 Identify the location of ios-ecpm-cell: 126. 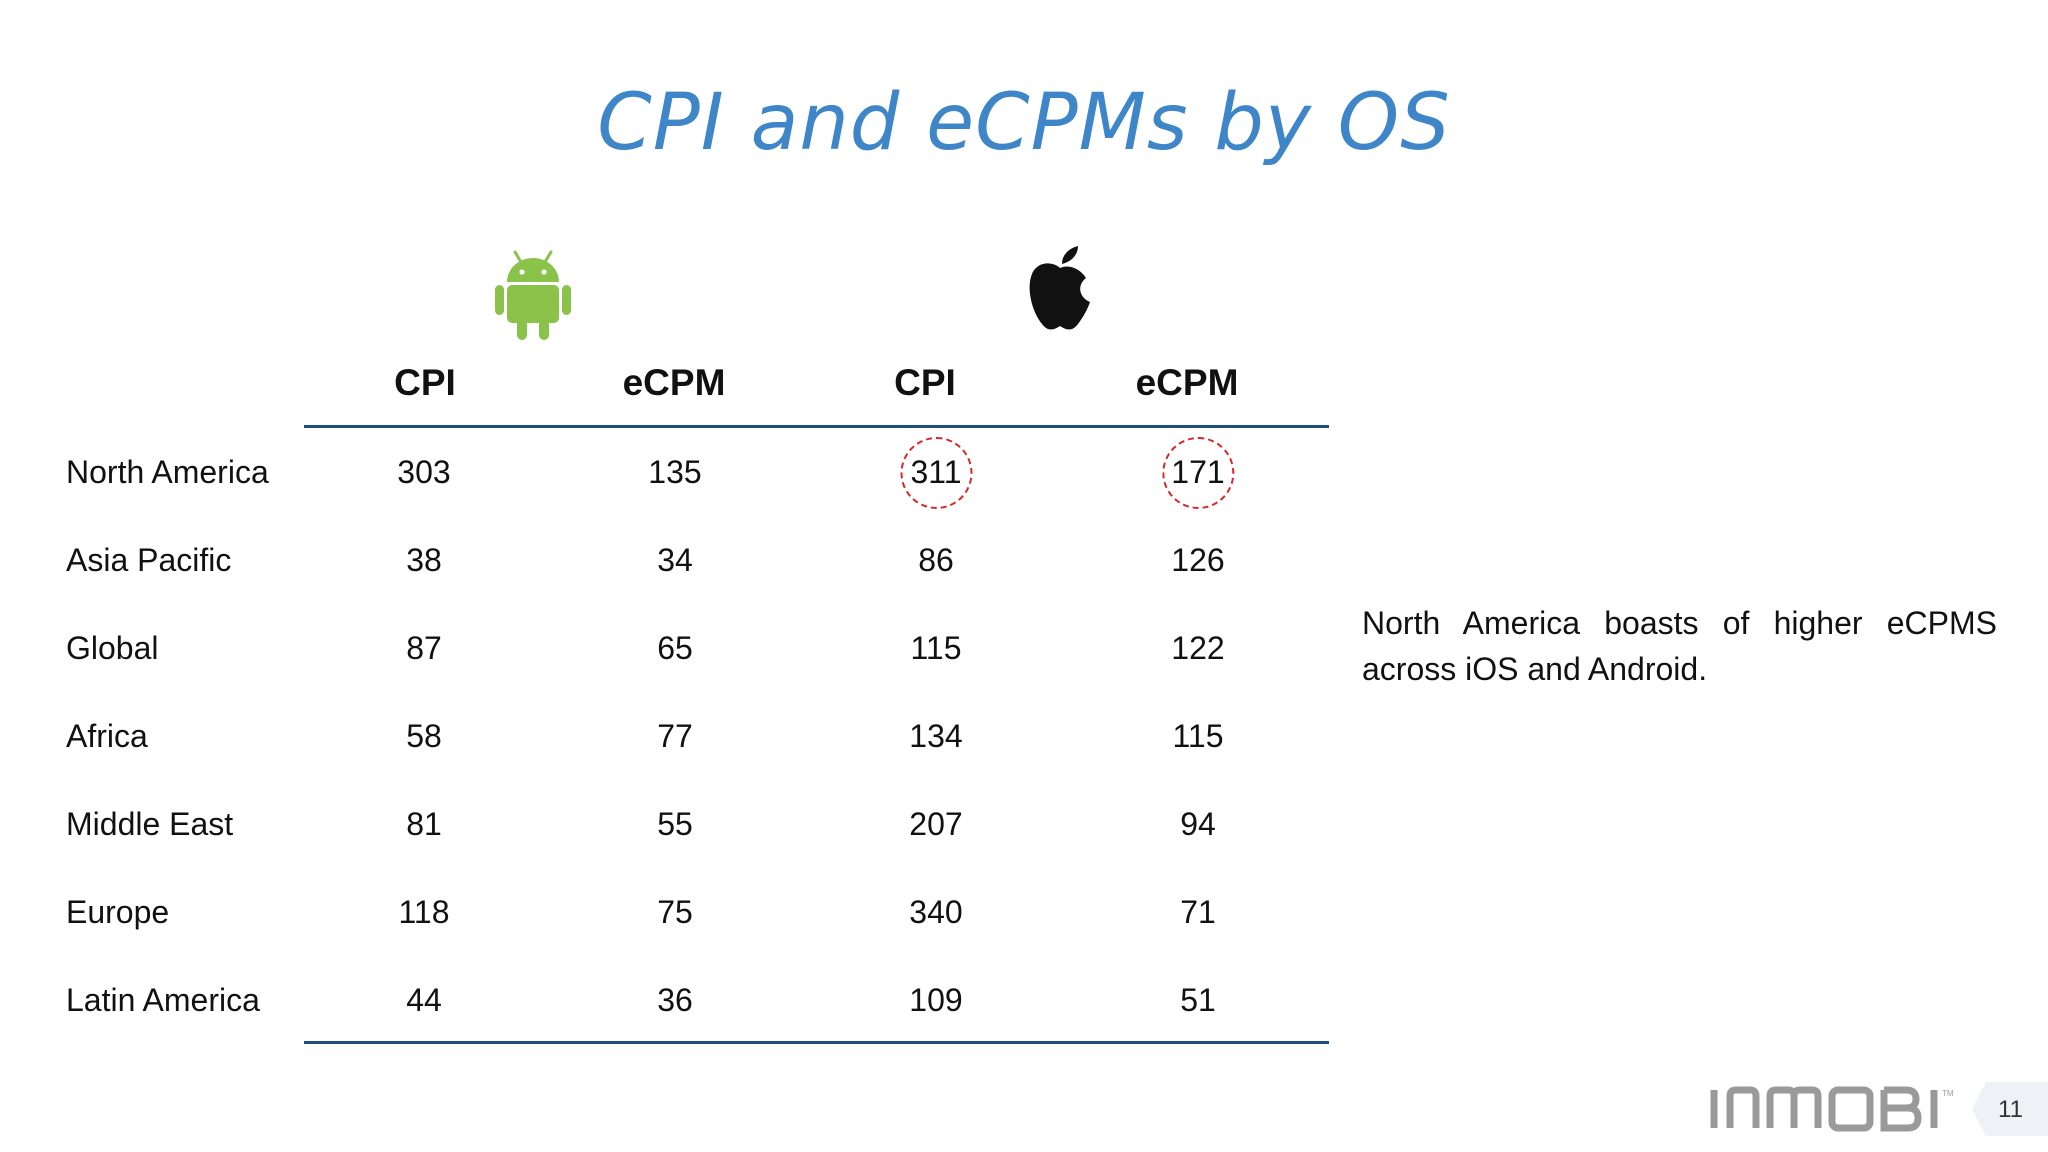
(1198, 560).